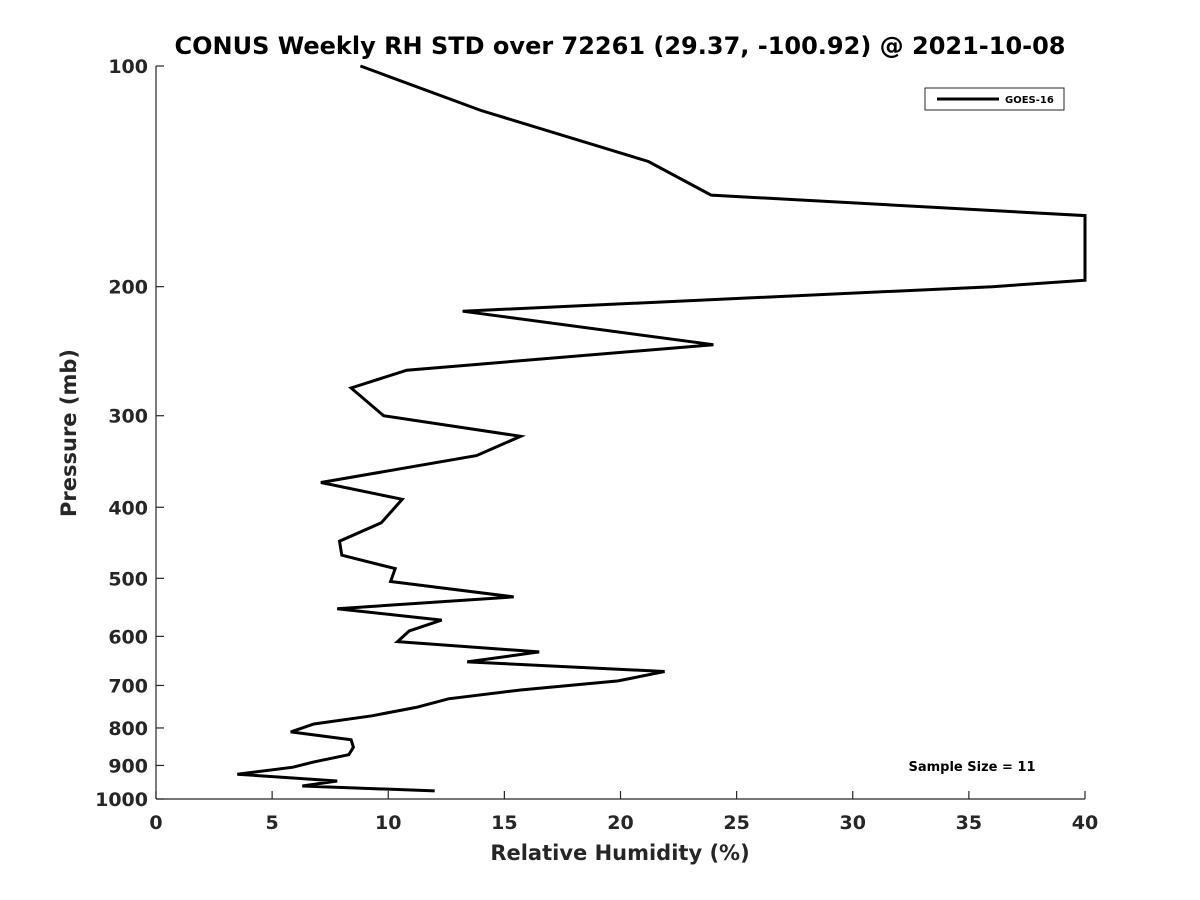 This screenshot has height=900, width=1200. What do you see at coordinates (1085, 823) in the screenshot?
I see `x-tick-label: 40` at bounding box center [1085, 823].